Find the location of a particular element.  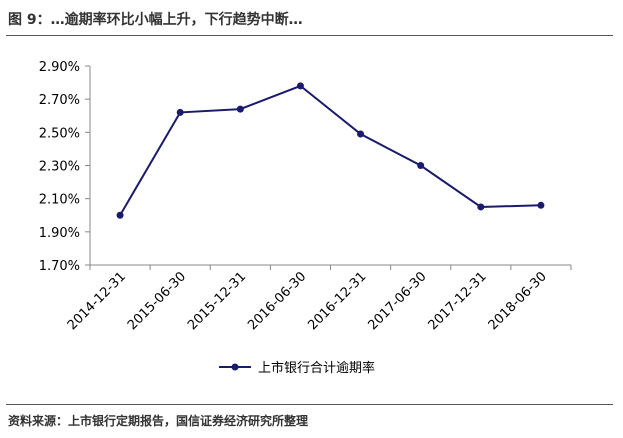

x-tick-label: 2018-06-30 is located at coordinates (518, 301).